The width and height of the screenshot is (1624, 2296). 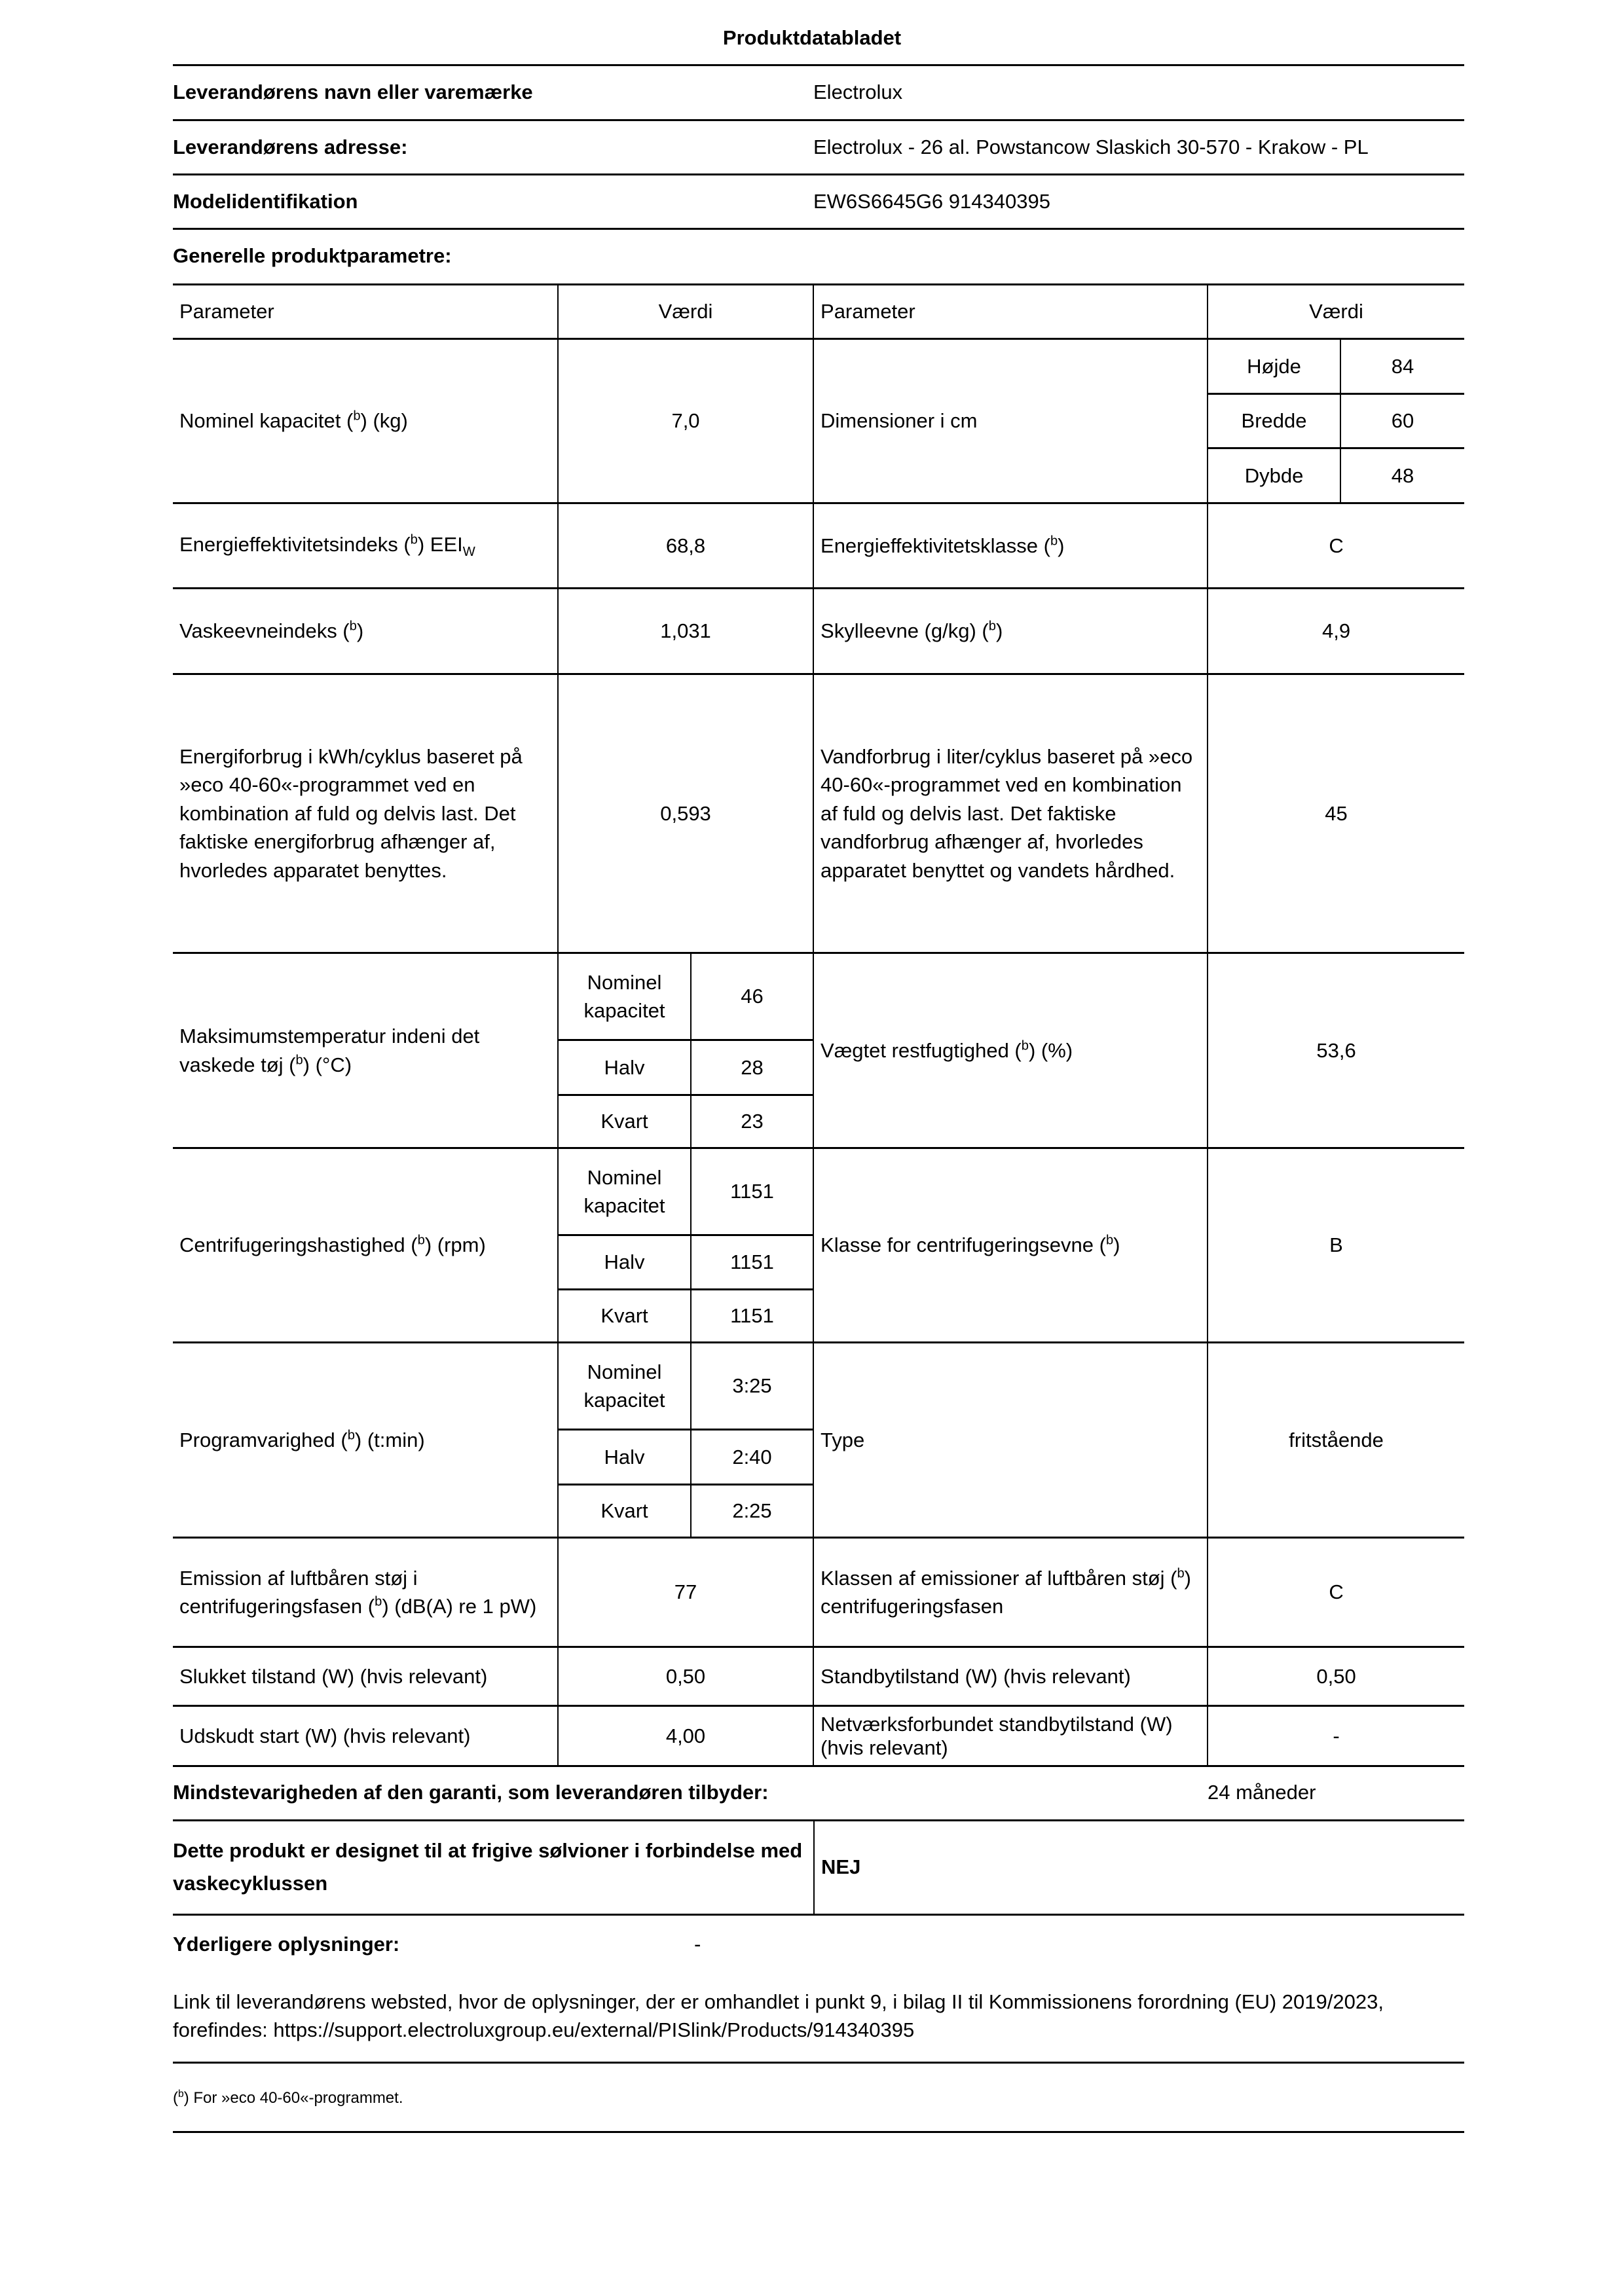 I want to click on duration-half: 2:40, so click(x=752, y=1457).